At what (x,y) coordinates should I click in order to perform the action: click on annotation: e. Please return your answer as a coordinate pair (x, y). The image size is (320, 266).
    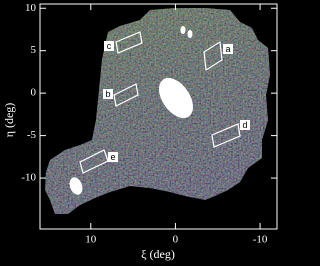
    Looking at the image, I should click on (112, 157).